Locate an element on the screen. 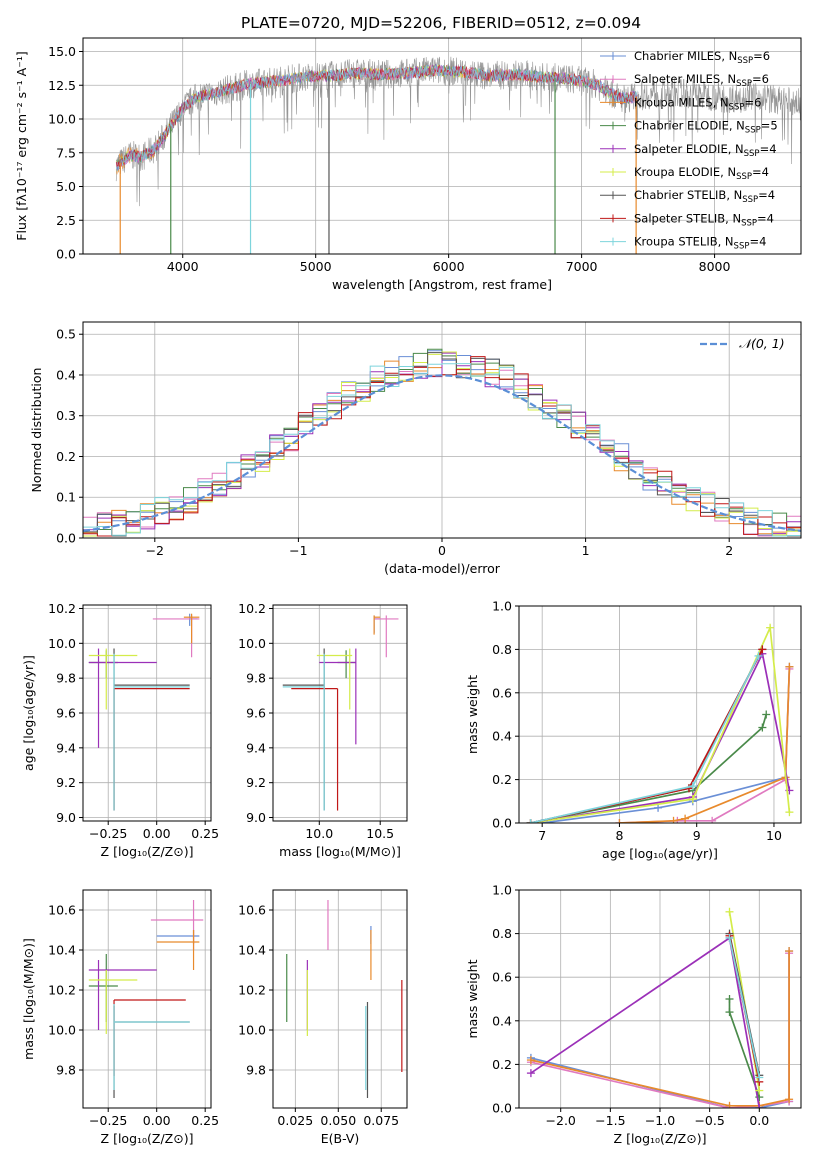 Image resolution: width=819 pixels, height=1170 pixels. y-axis-label: age [log₁₀(age/yr)] is located at coordinates (28, 713).